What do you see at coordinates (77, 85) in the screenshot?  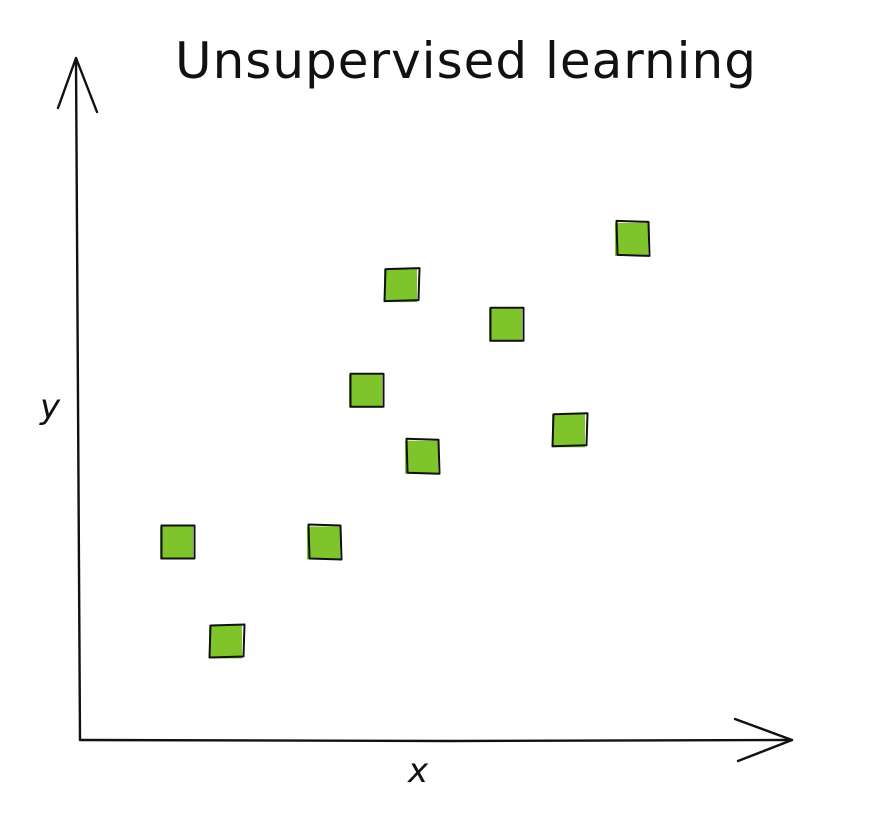 I see `y-axis-arrowhead` at bounding box center [77, 85].